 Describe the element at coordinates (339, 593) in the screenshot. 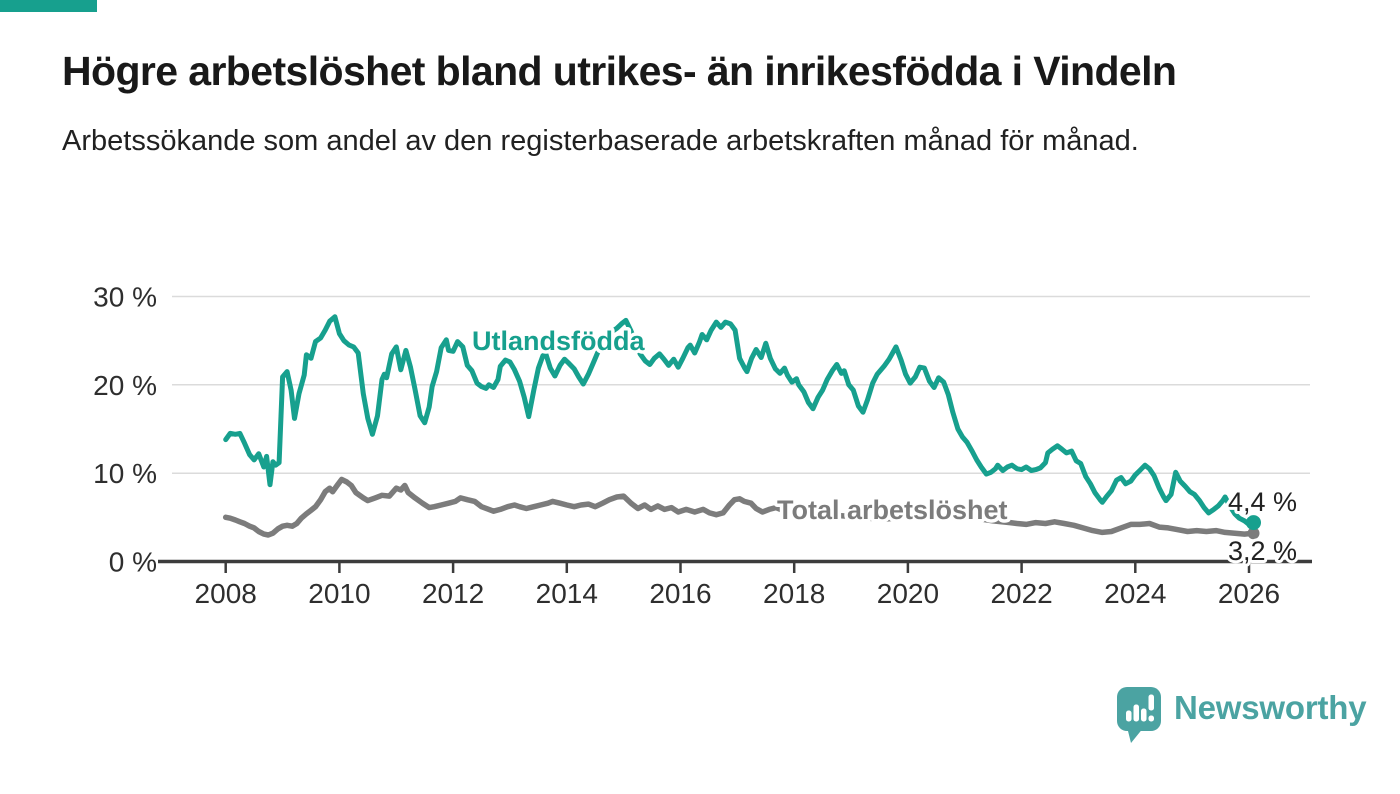

I see `x-axis-tick-label: 2010` at that location.